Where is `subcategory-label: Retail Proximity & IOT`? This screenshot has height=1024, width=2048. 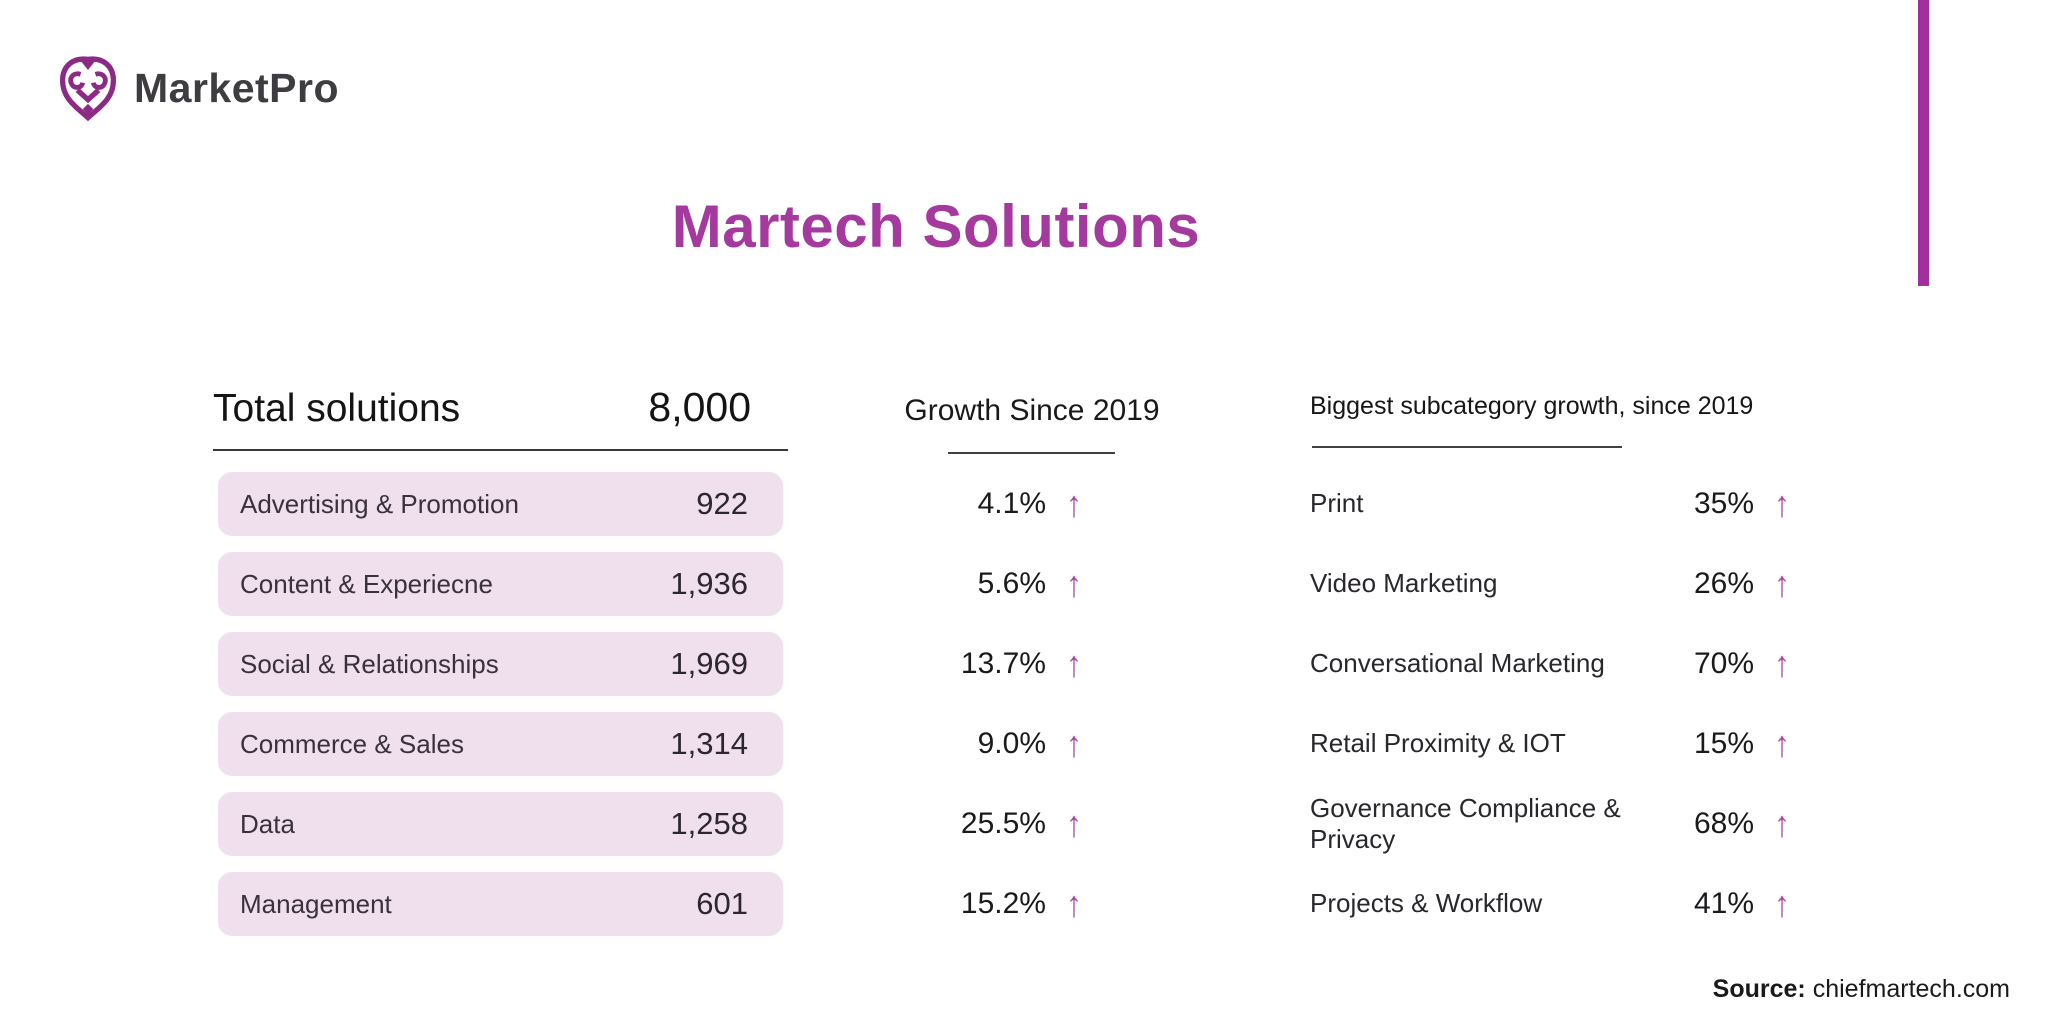
subcategory-label: Retail Proximity & IOT is located at coordinates (1438, 743).